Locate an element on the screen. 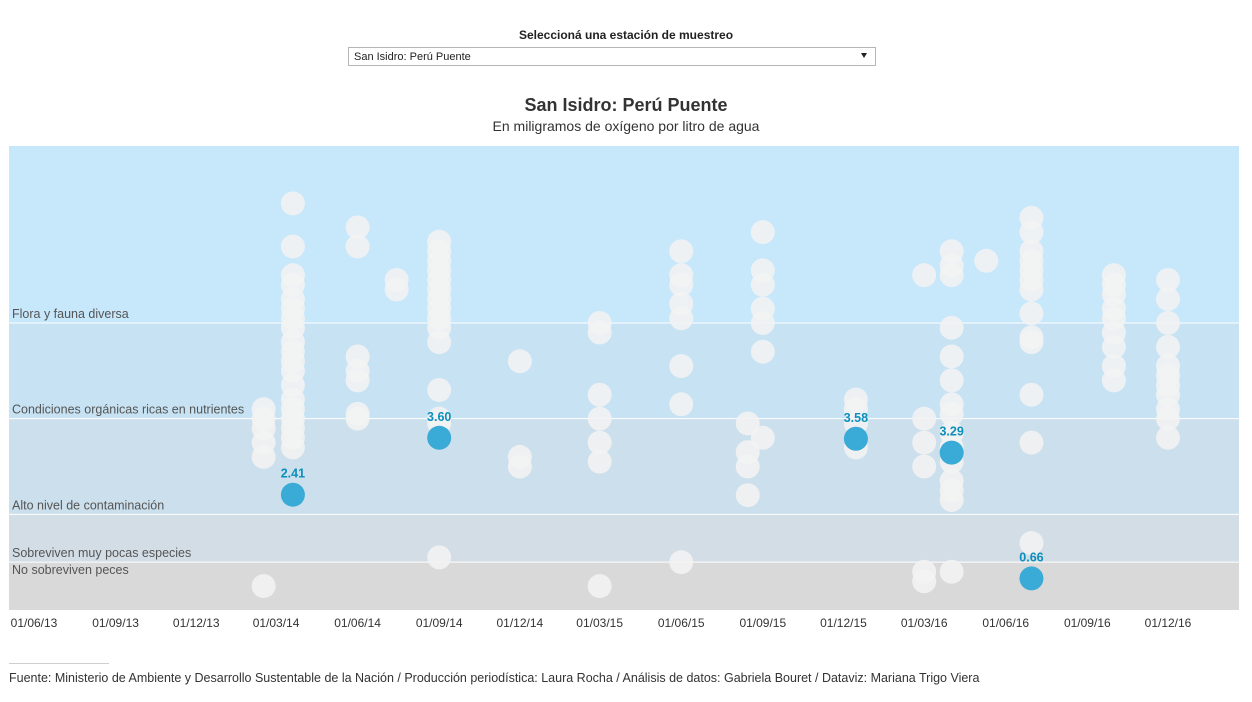  x-tick-label: 01/12/14 is located at coordinates (520, 623).